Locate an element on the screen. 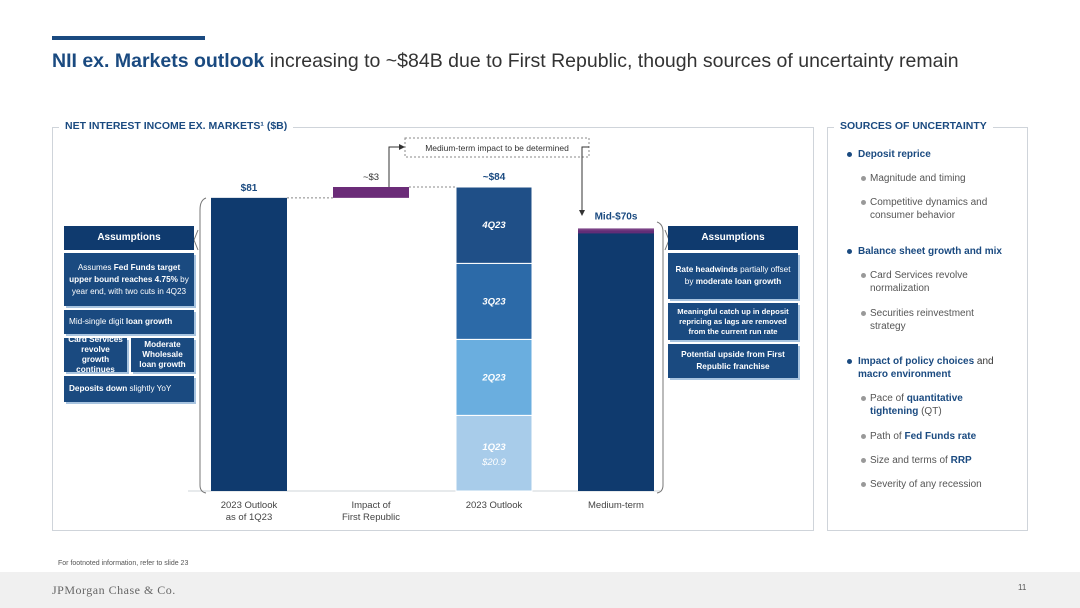  label-bar-4: Mid-$70s is located at coordinates (616, 216).